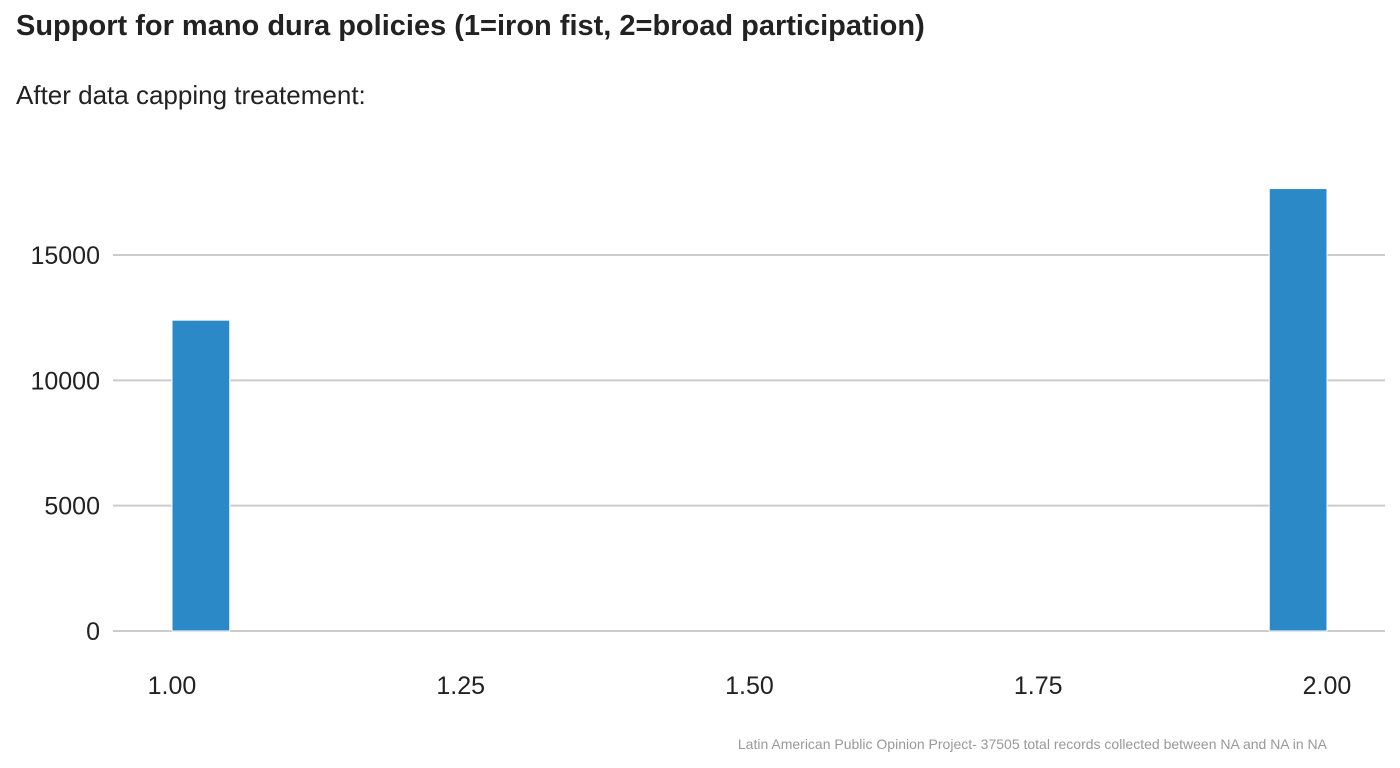 Image resolution: width=1400 pixels, height=768 pixels. I want to click on chart-subtitle: After data capping treatement:, so click(191, 95).